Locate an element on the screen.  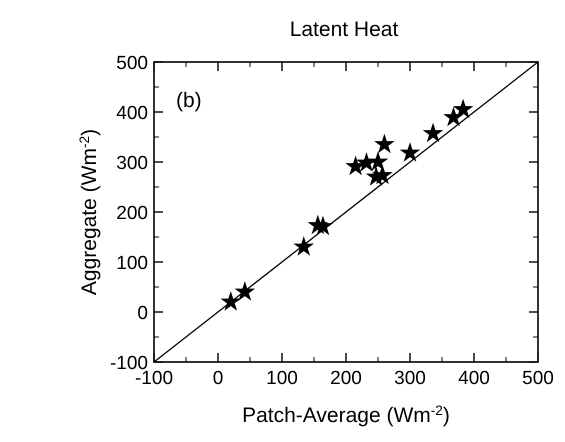
x-tick-label: 400 is located at coordinates (474, 378).